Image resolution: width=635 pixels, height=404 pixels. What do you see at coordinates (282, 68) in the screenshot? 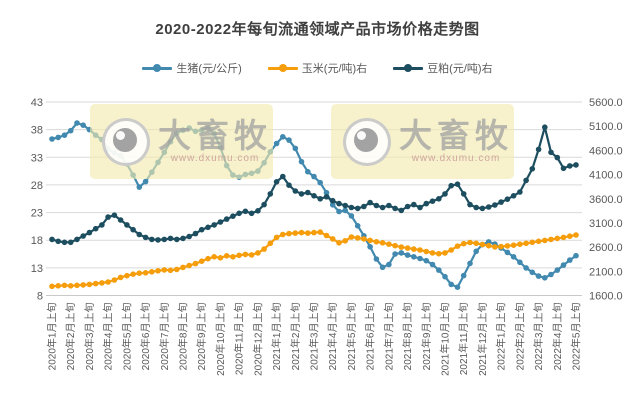
I see `corn-line-marker-icon` at bounding box center [282, 68].